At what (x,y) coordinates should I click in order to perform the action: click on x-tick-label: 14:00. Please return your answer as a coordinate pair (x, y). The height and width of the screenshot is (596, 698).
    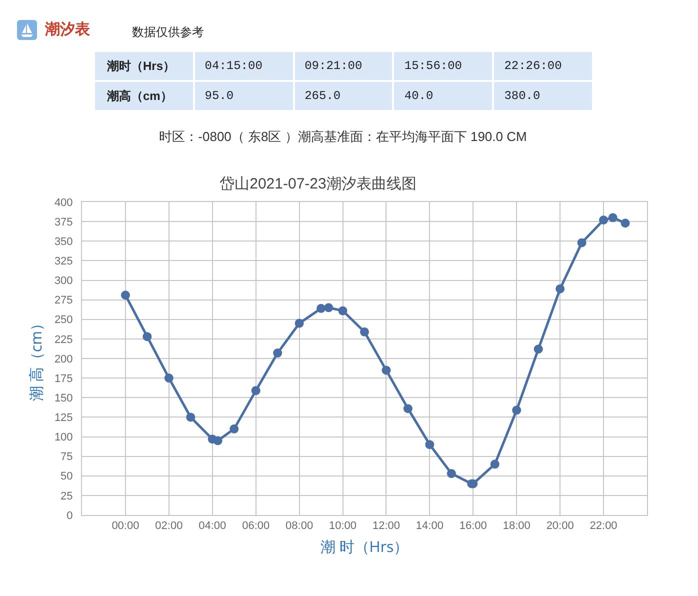
    Looking at the image, I should click on (430, 526).